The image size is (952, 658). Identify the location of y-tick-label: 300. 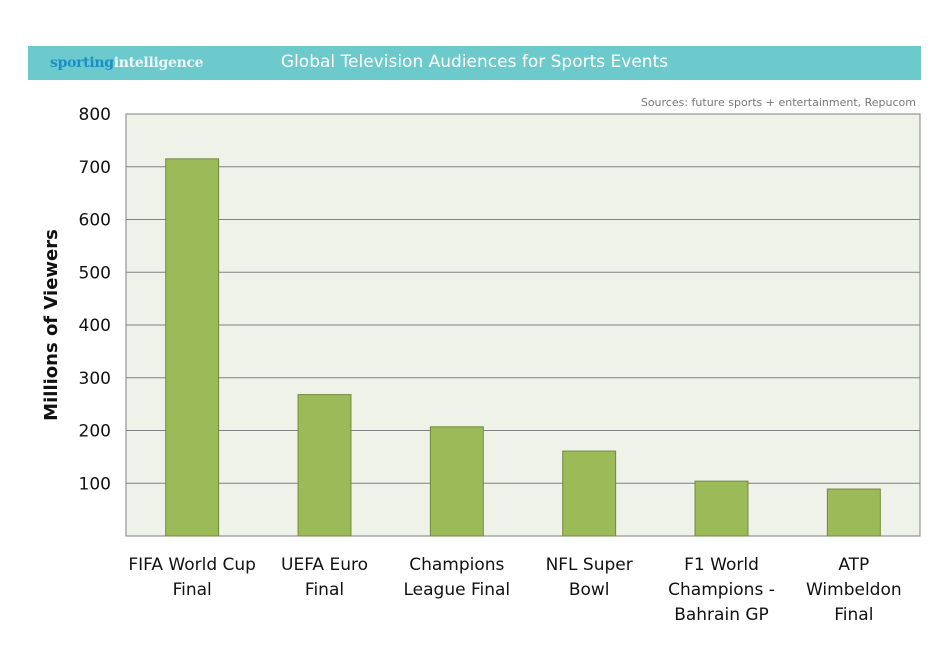
(95, 379).